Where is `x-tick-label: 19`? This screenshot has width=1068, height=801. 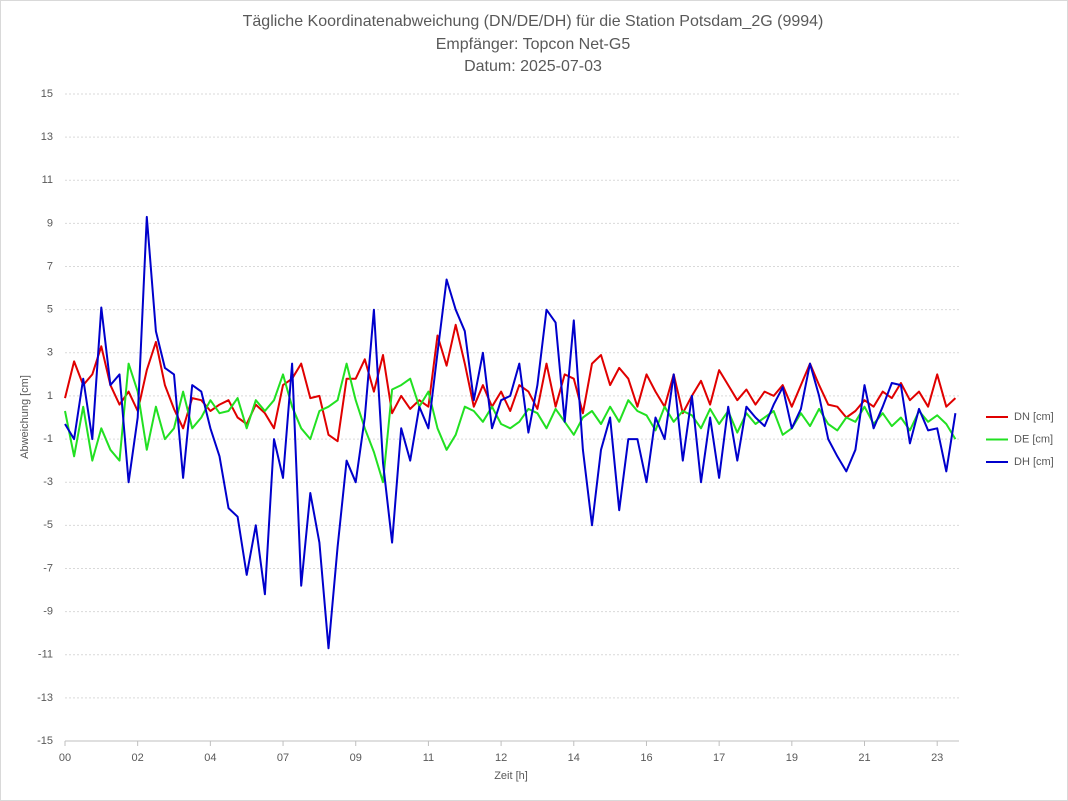
x-tick-label: 19 is located at coordinates (792, 758).